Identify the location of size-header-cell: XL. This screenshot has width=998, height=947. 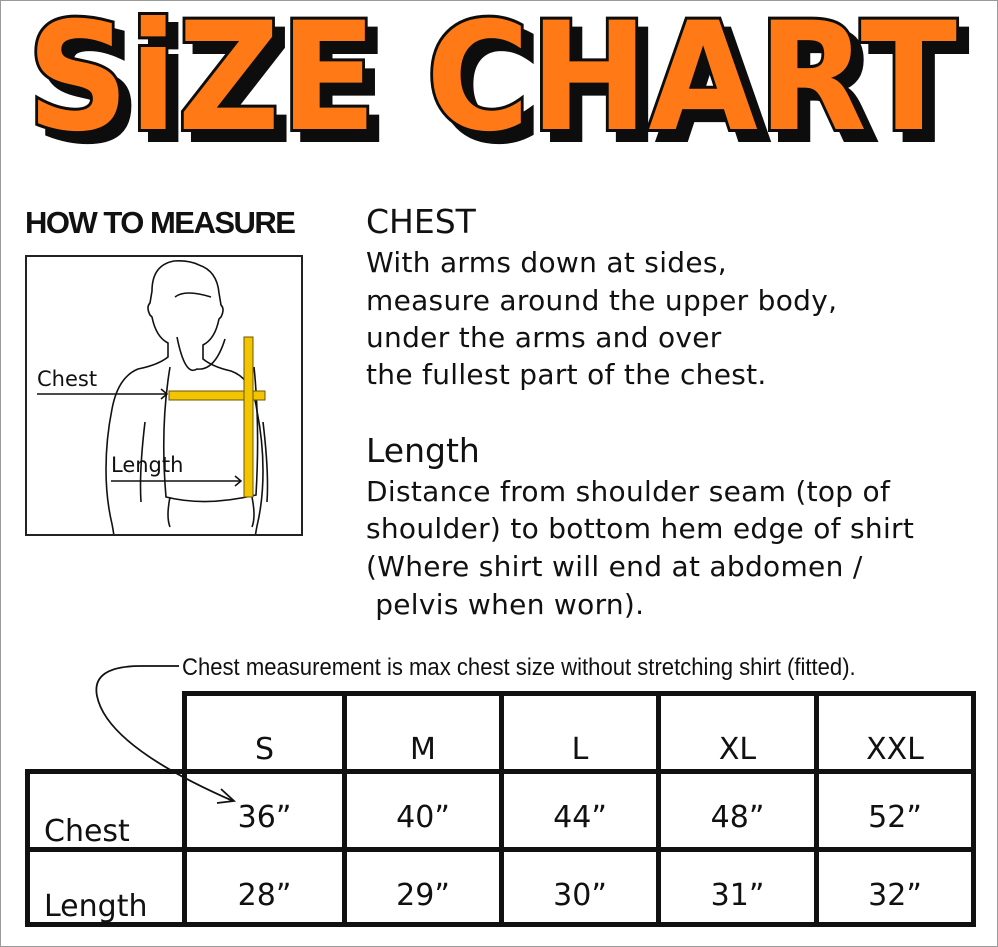
(737, 732).